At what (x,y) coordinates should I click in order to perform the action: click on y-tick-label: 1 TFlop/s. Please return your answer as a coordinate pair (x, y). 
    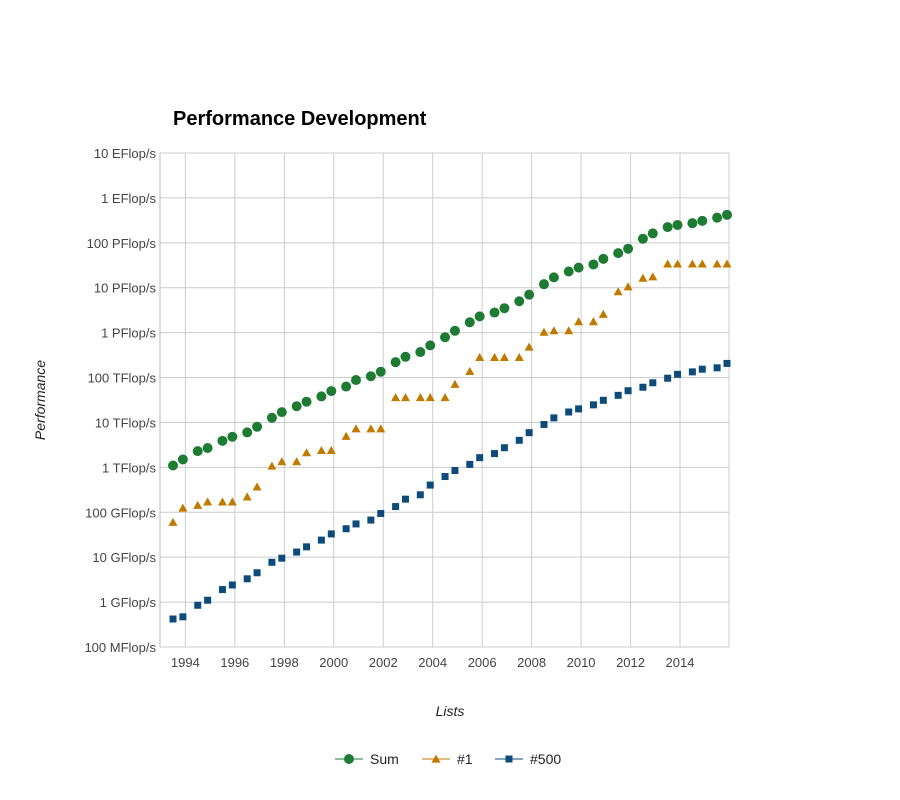
    Looking at the image, I should click on (129, 467).